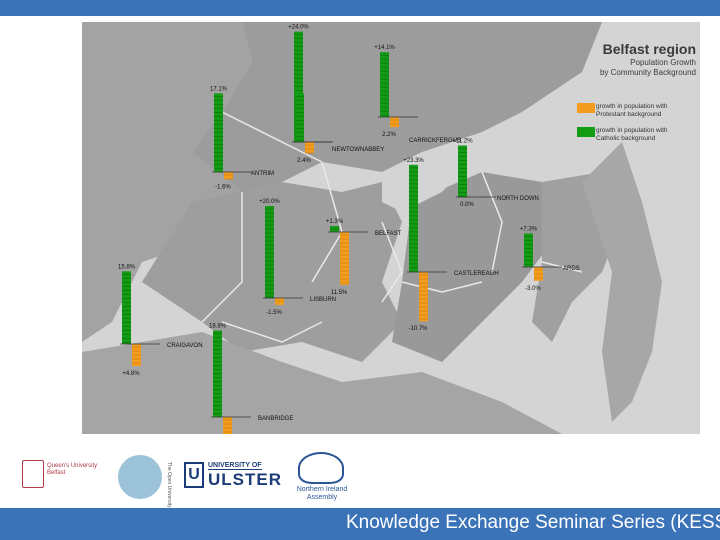 This screenshot has height=540, width=720. Describe the element at coordinates (418, 329) in the screenshot. I see `protestant-label-6: -10.7%` at that location.